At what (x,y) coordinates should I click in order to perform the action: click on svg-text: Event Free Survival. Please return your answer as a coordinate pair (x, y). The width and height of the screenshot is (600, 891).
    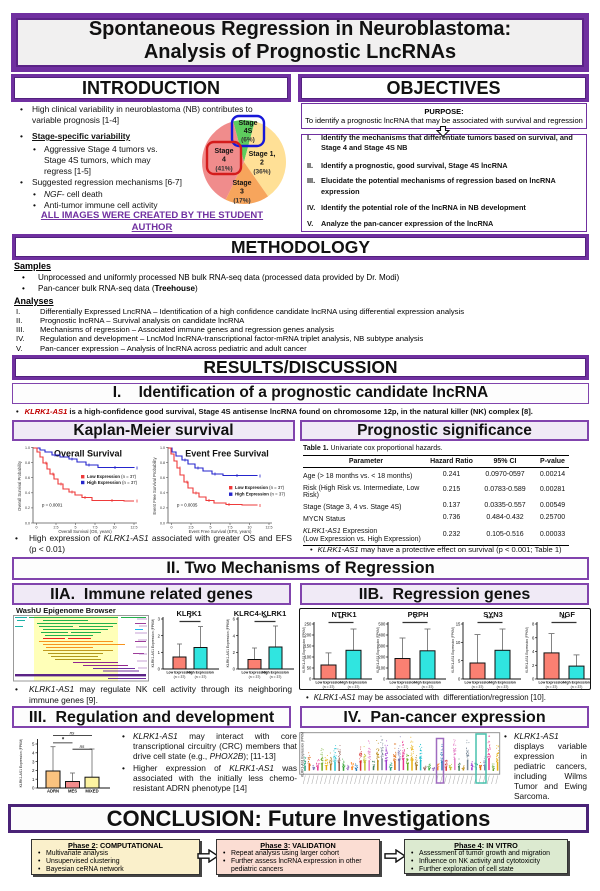
    Looking at the image, I should click on (227, 454).